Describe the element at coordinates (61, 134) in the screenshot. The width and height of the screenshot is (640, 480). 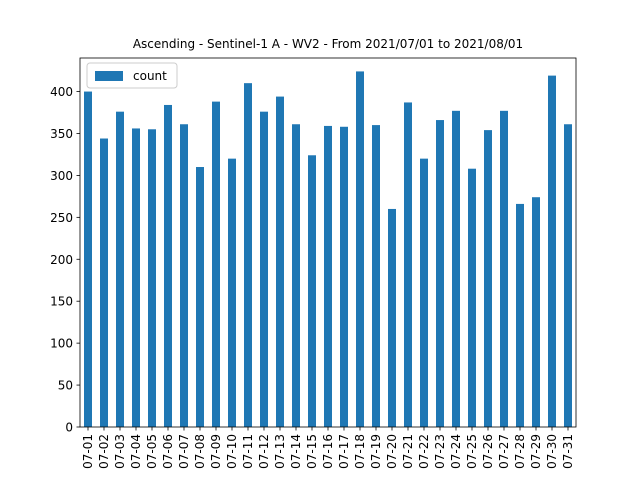
I see `y-tick-label-350: 350` at that location.